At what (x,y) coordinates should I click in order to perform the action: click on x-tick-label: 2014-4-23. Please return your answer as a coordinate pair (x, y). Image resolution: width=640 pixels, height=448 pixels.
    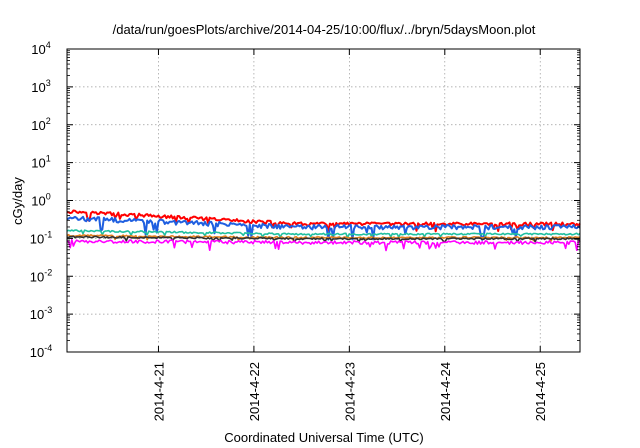
    Looking at the image, I should click on (349, 391).